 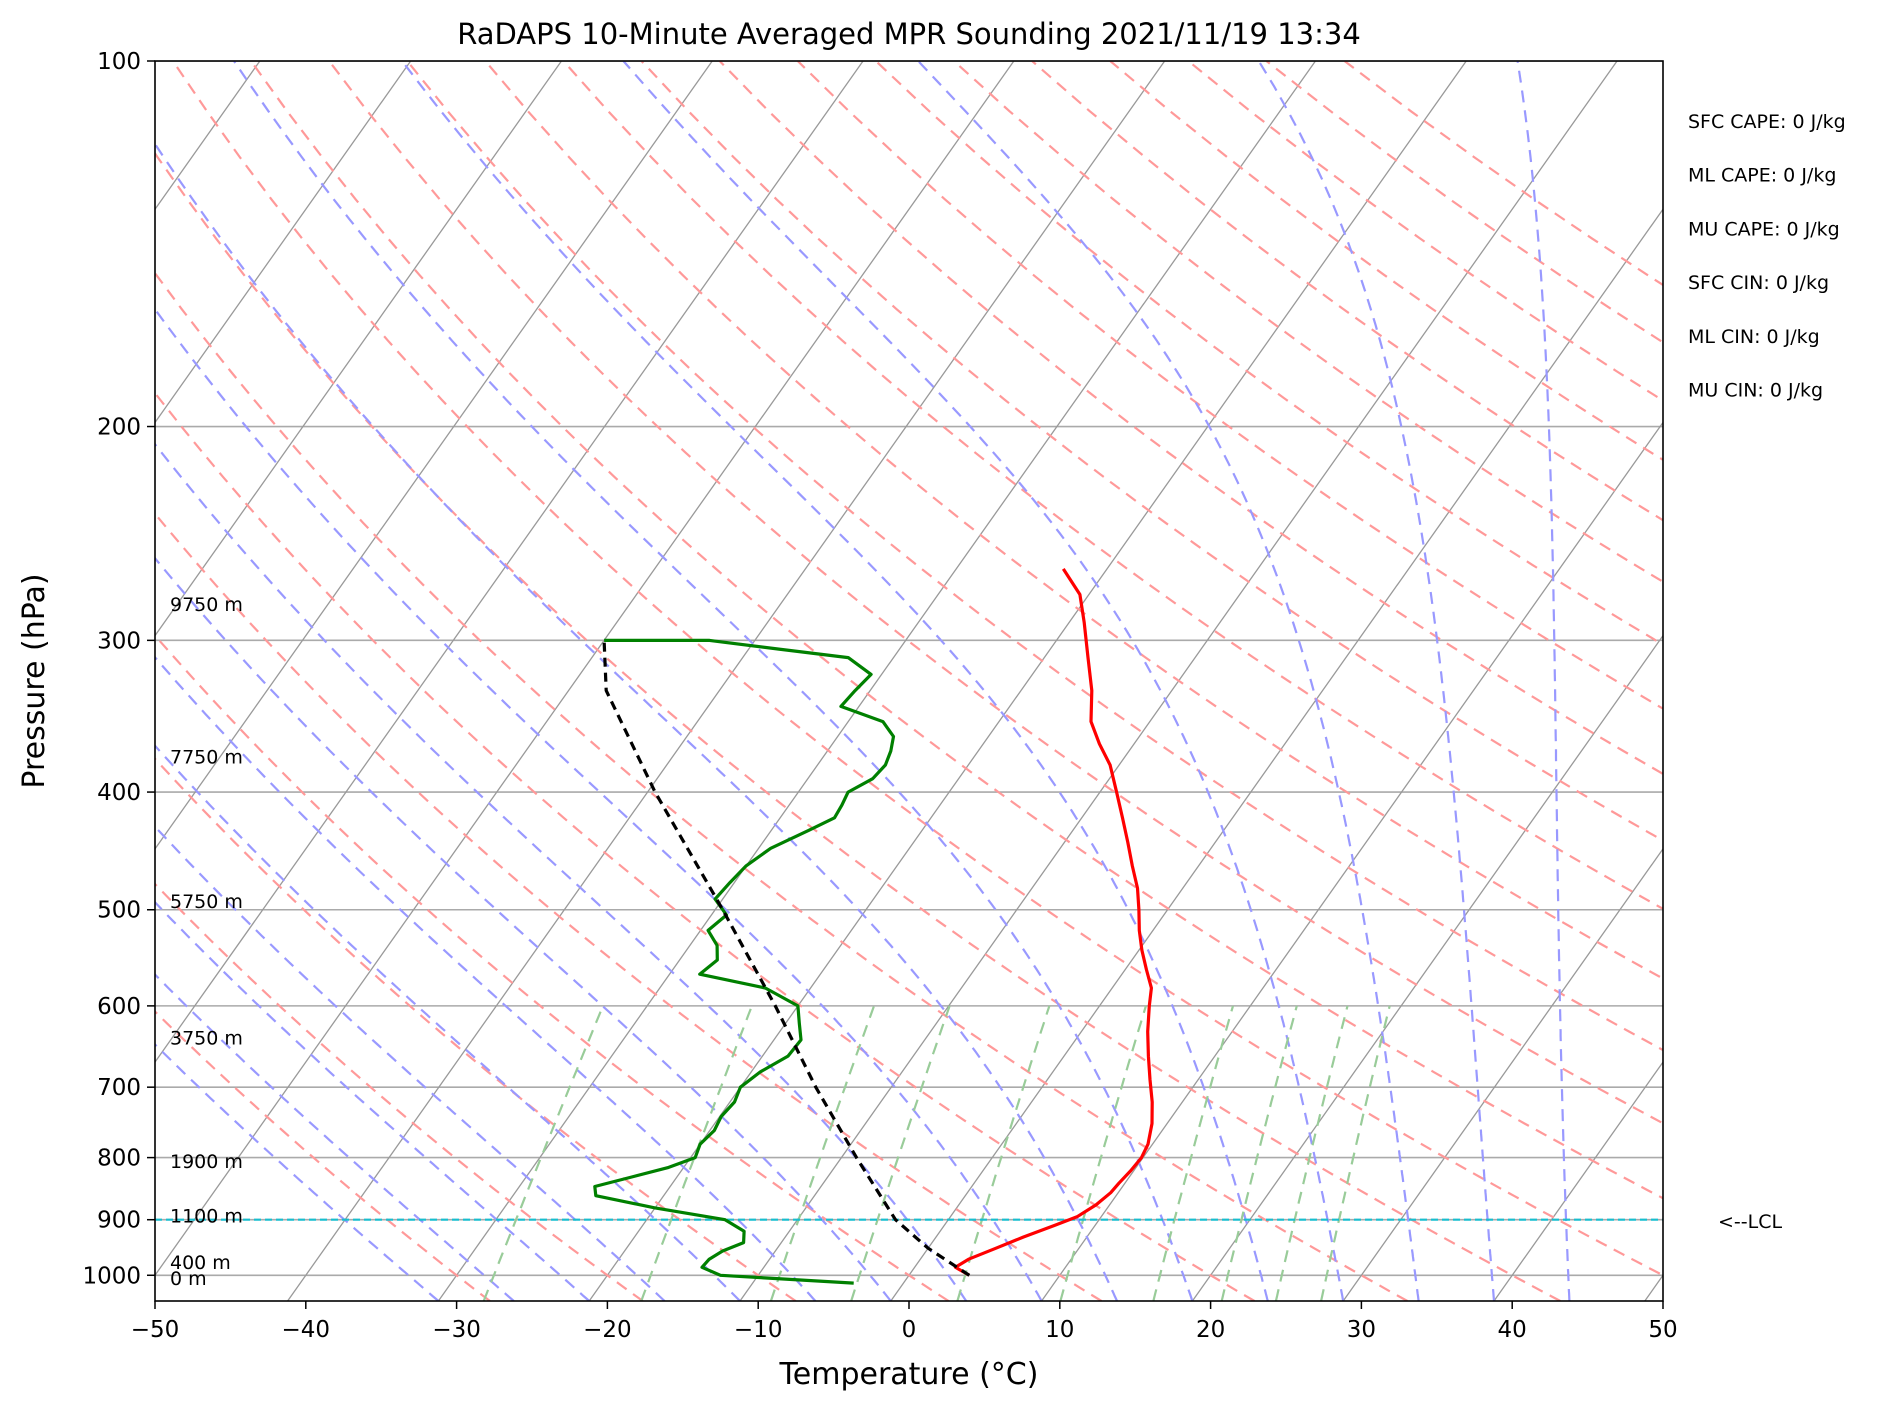 I want to click on index-label: MU CAPE: 0 J/kg, so click(x=1764, y=229).